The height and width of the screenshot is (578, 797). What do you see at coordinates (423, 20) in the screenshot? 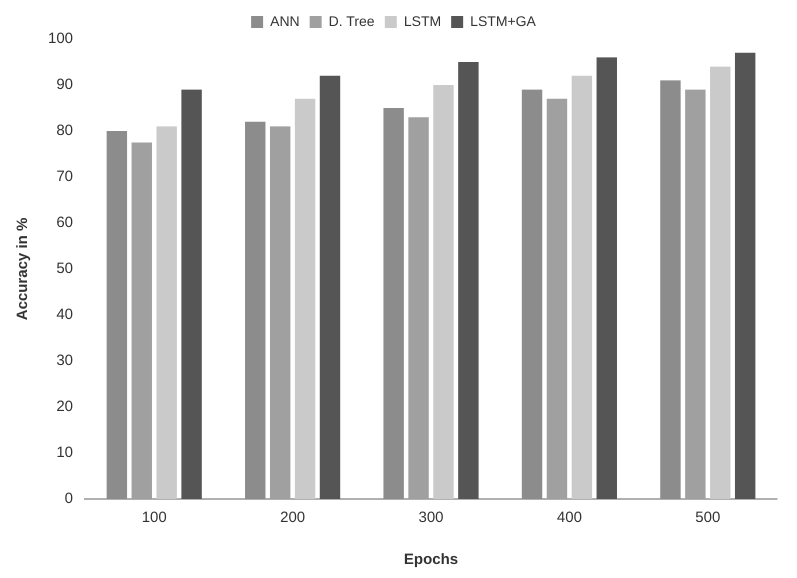
I see `legend-label: LSTM` at bounding box center [423, 20].